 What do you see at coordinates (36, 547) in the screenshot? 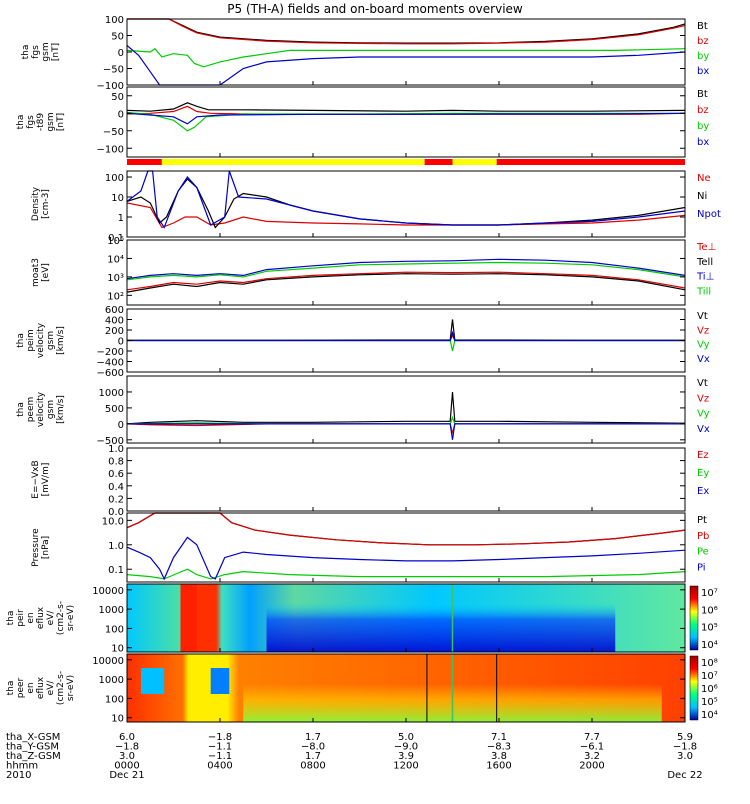
I see `y-axis-label-line: Pressure` at bounding box center [36, 547].